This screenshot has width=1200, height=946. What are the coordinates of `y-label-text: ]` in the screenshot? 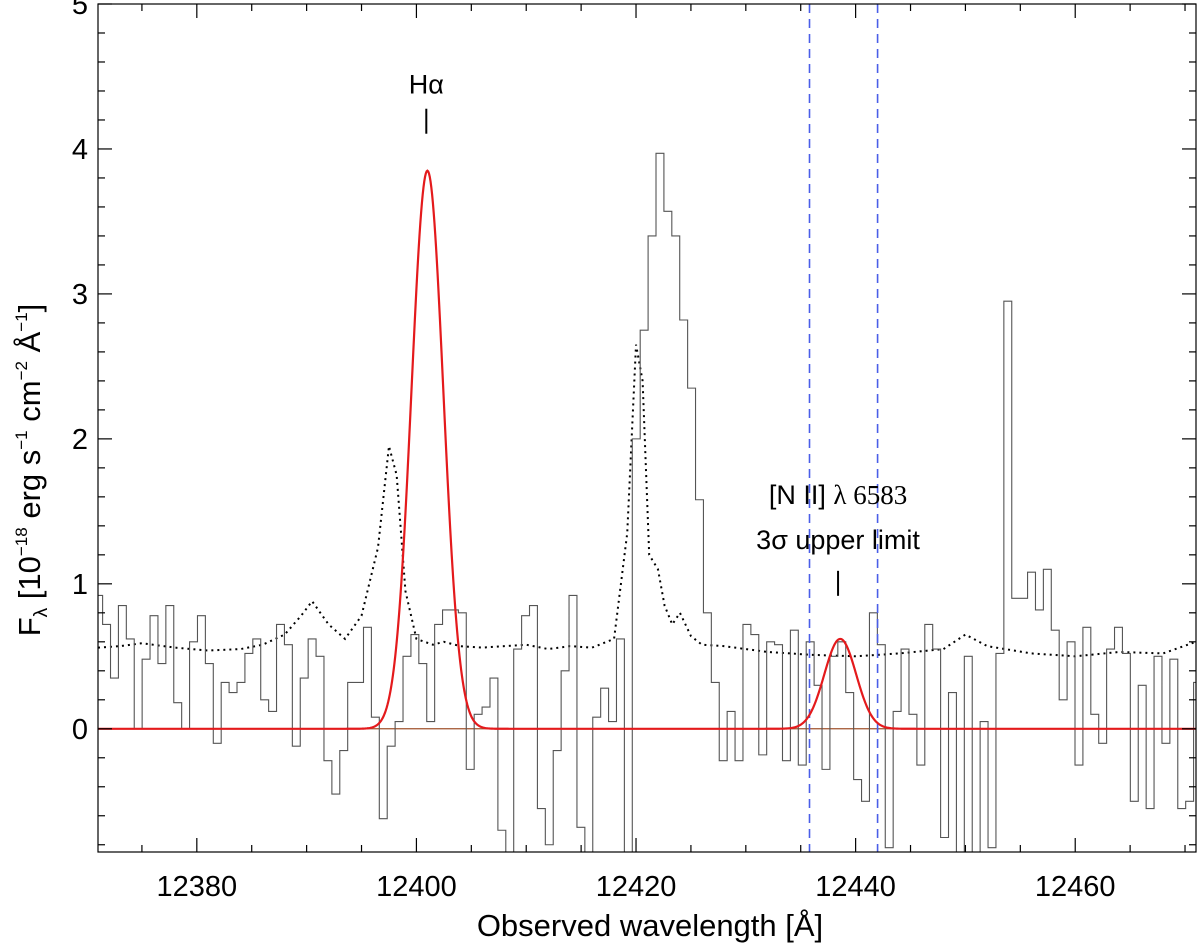 It's located at (29, 308).